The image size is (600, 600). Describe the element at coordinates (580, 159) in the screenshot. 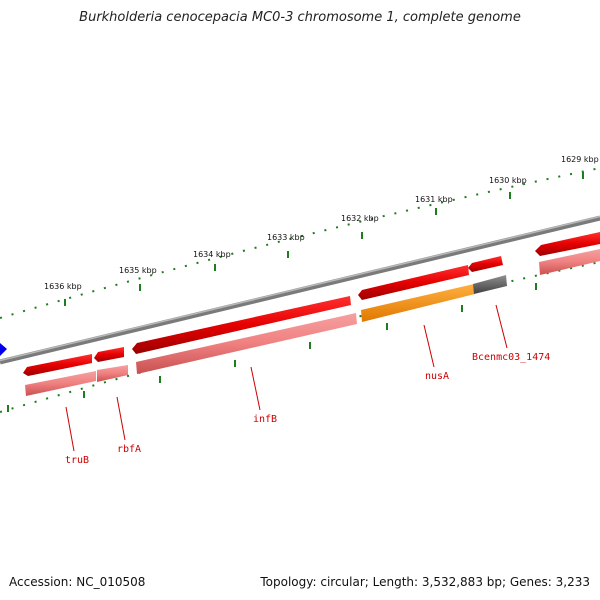

I see `scale-label-1629: 1629 kbp` at that location.